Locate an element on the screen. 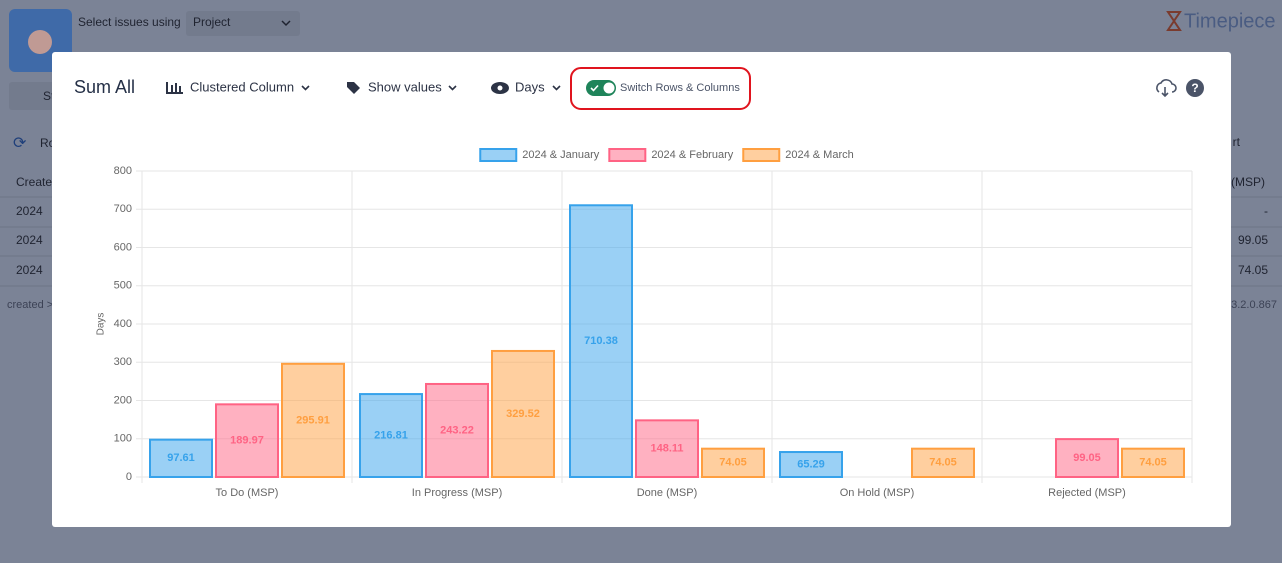  refresh-icon: ⟳ is located at coordinates (20, 143).